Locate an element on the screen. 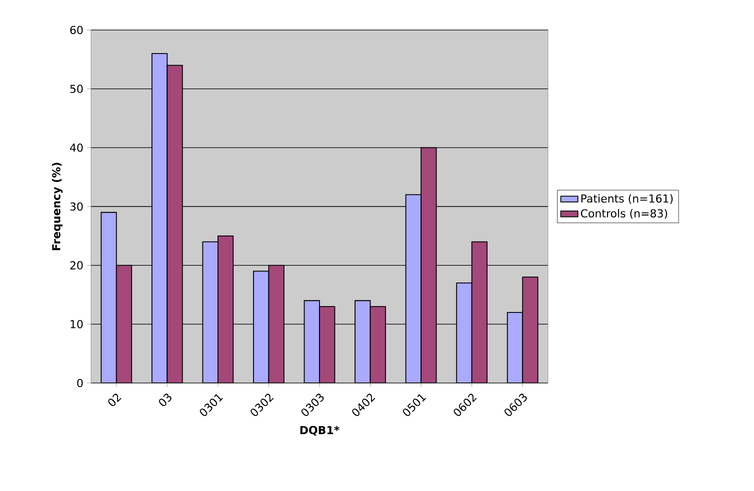 The image size is (754, 491). y-tick-label: 40 is located at coordinates (76, 148).